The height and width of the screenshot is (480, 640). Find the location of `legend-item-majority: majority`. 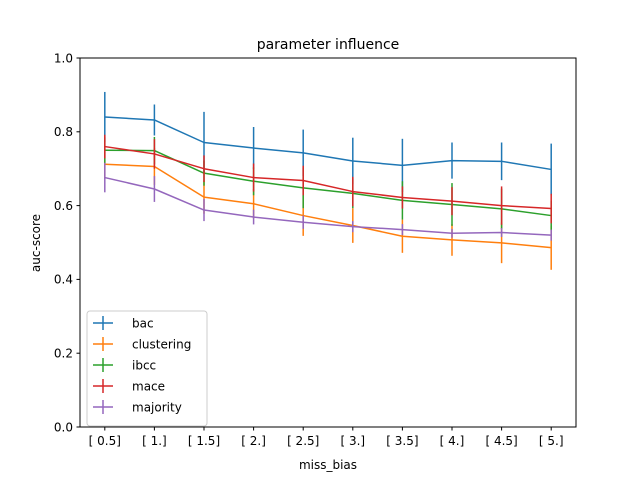

legend-item-majority: majority is located at coordinates (137, 407).